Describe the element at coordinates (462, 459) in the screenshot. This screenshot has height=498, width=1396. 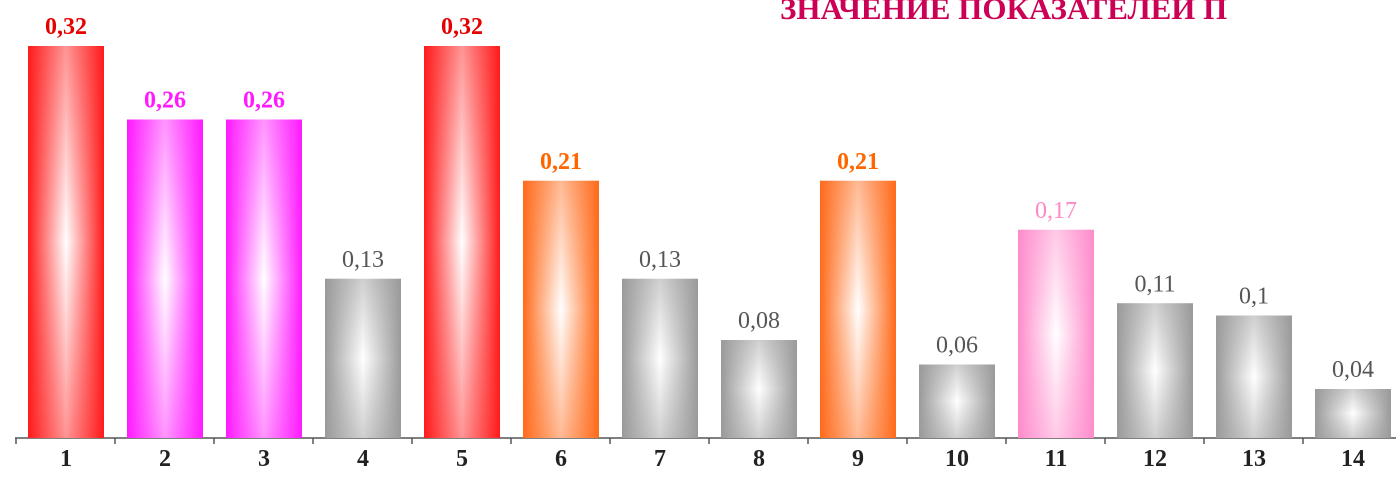
I see `x-tick-label: 5` at that location.